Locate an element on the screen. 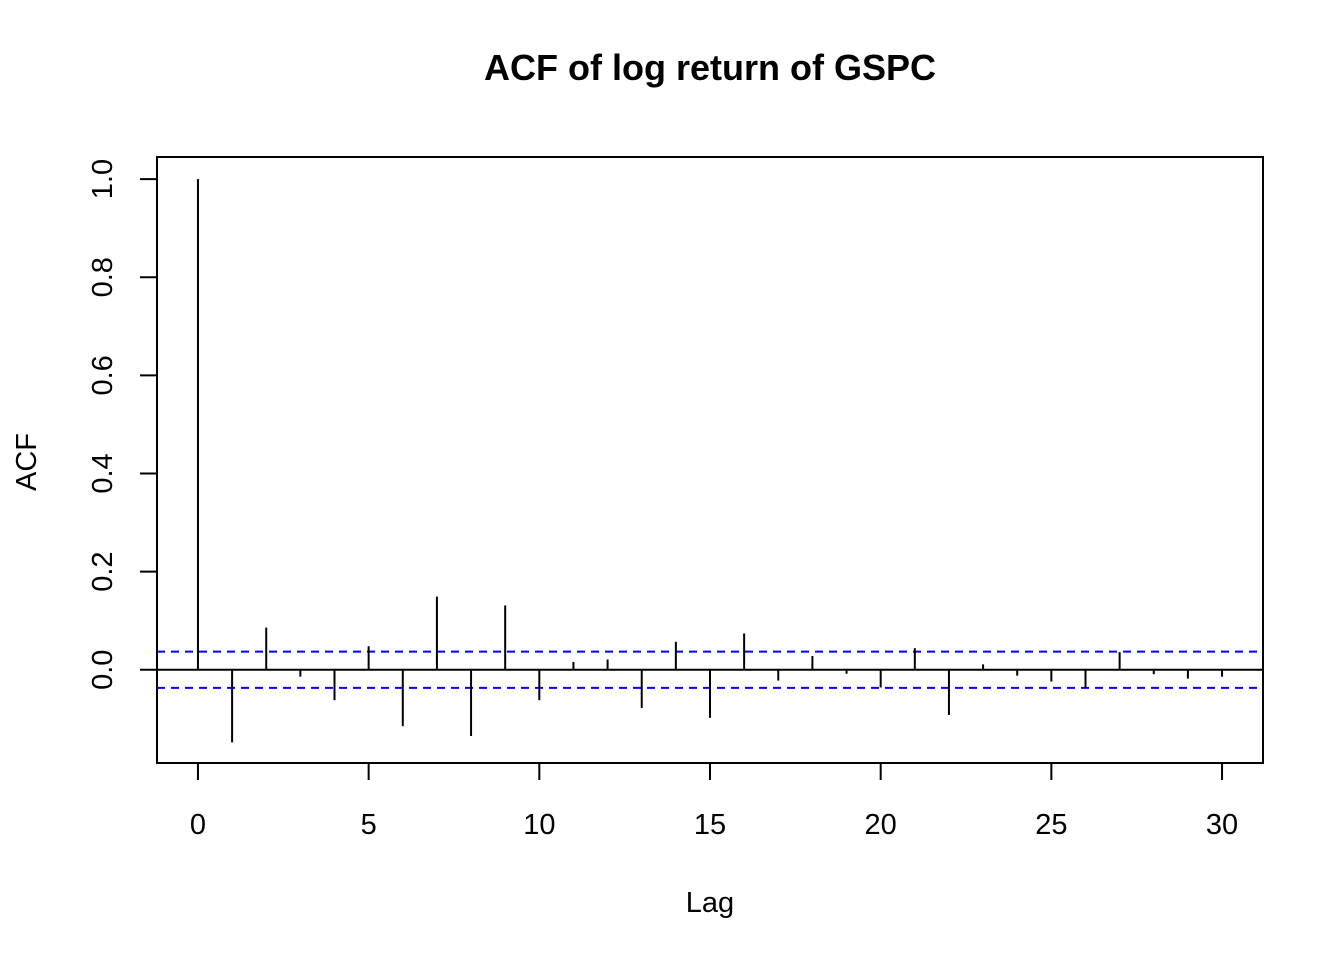 The width and height of the screenshot is (1344, 960). y-tick-label: 0.2 is located at coordinates (103, 571).